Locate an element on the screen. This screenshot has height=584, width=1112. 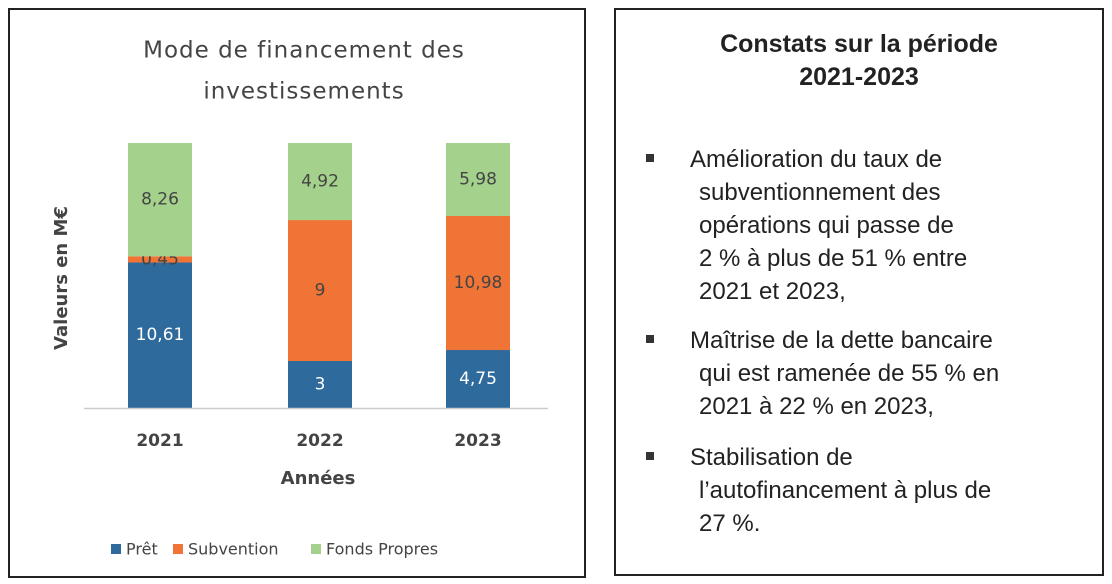
bullet-text: opérations qui passe de is located at coordinates (826, 225).